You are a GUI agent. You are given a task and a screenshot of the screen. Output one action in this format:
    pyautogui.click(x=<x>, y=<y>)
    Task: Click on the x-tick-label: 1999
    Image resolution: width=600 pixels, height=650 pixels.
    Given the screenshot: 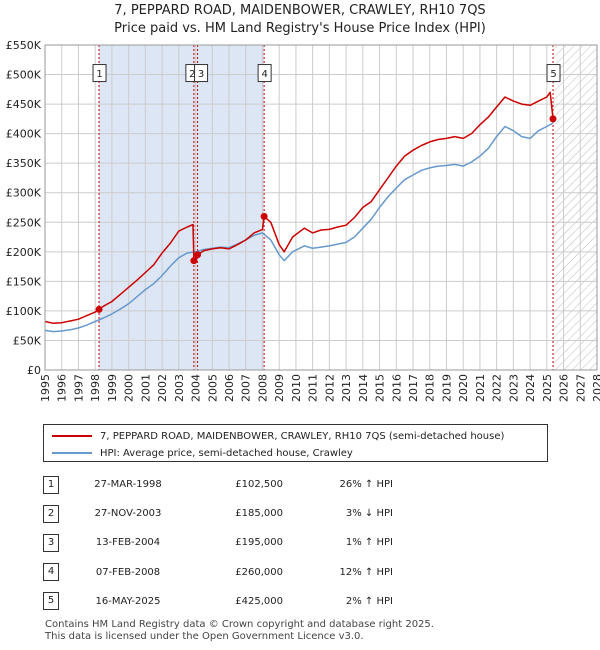 What is the action you would take?
    pyautogui.click(x=112, y=388)
    